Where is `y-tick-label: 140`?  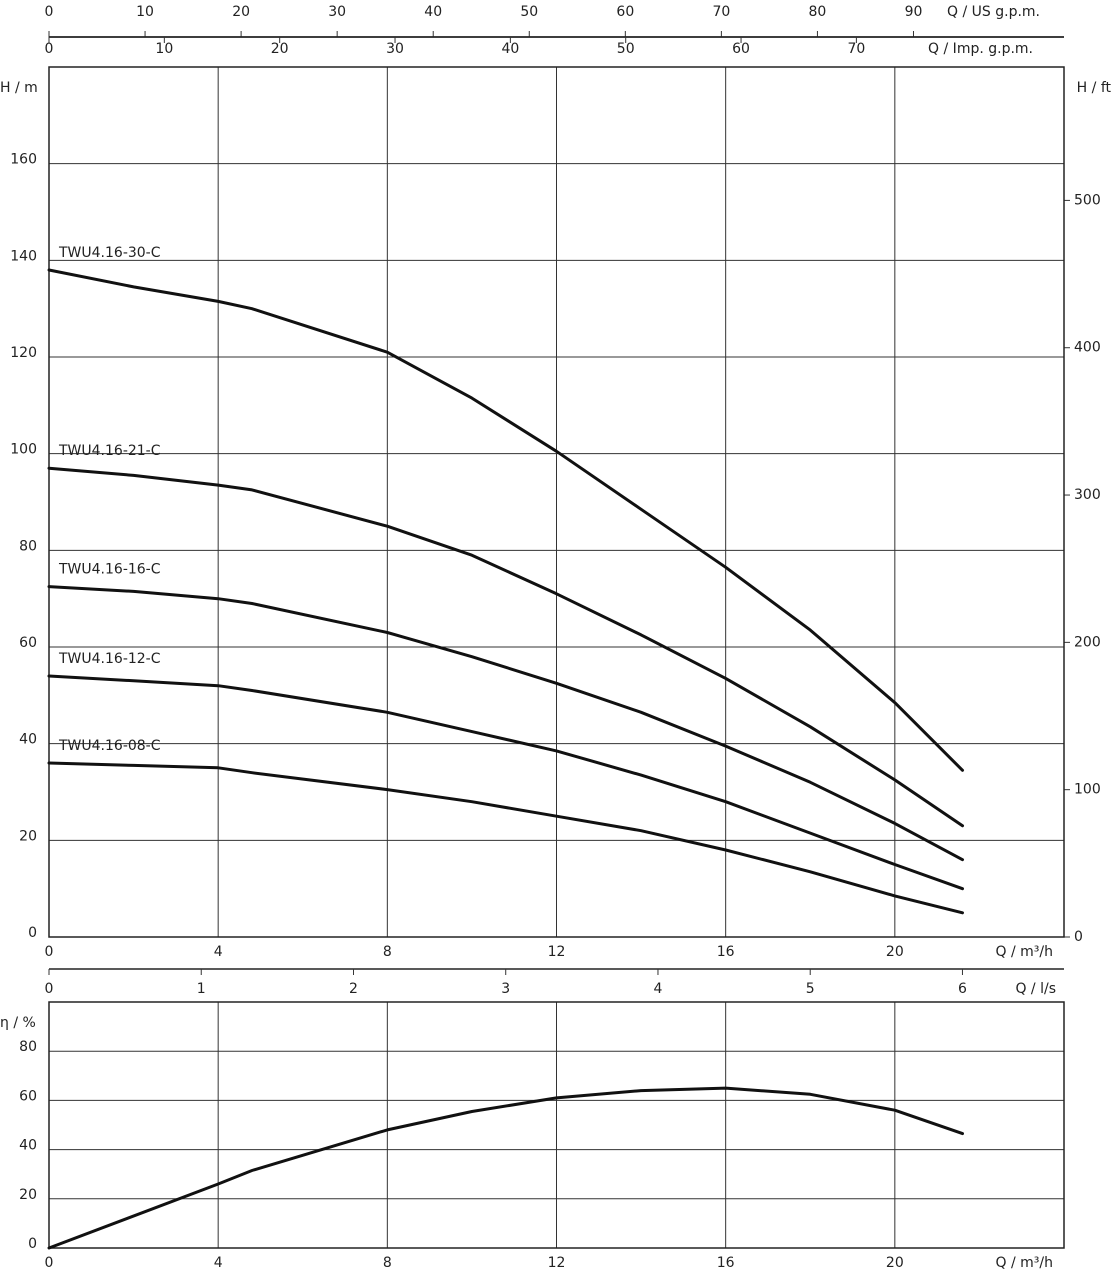
y-tick-label: 140 is located at coordinates (23, 256).